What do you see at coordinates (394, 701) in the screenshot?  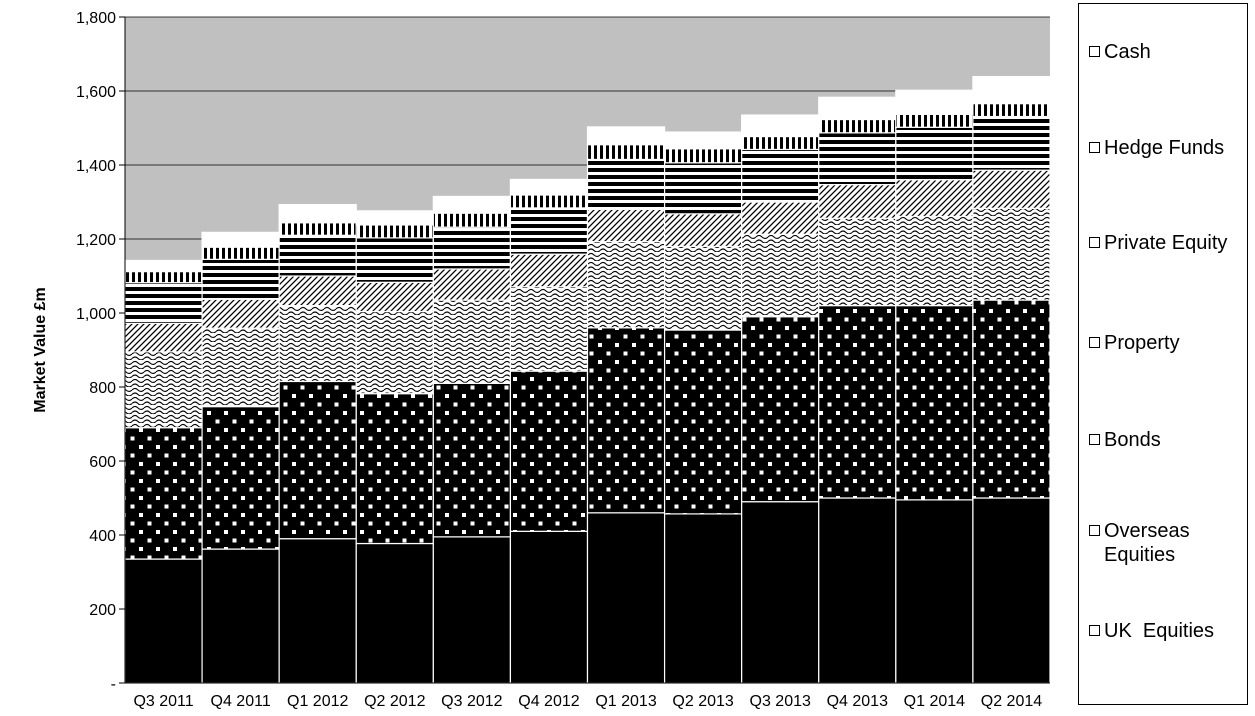 I see `x-tick-label: Q2 2012` at bounding box center [394, 701].